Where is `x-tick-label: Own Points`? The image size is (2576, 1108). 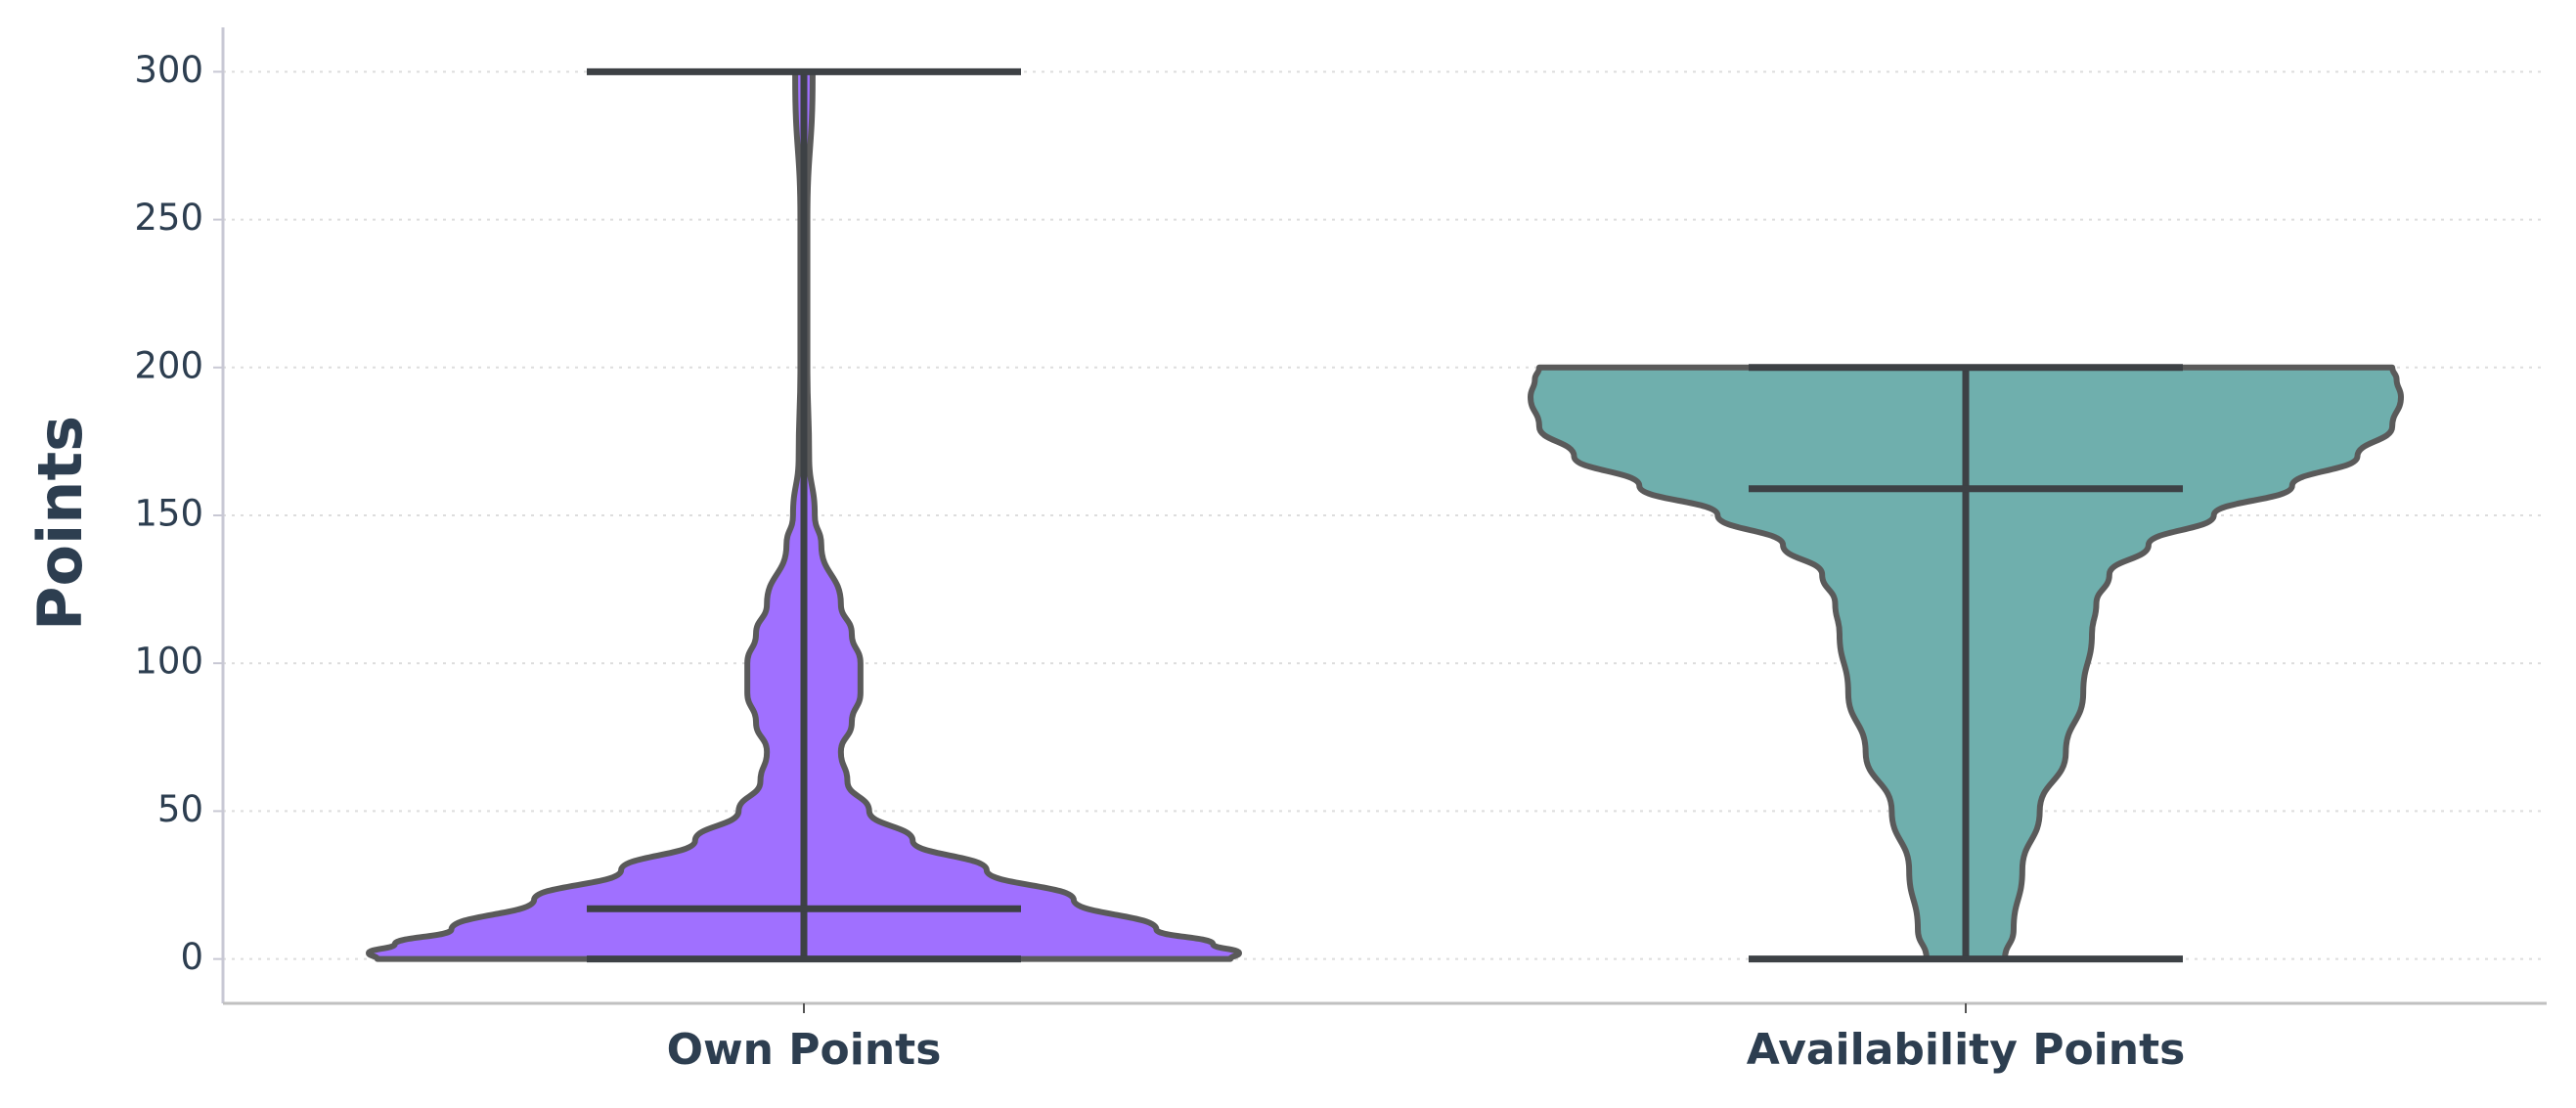 x-tick-label: Own Points is located at coordinates (804, 1050).